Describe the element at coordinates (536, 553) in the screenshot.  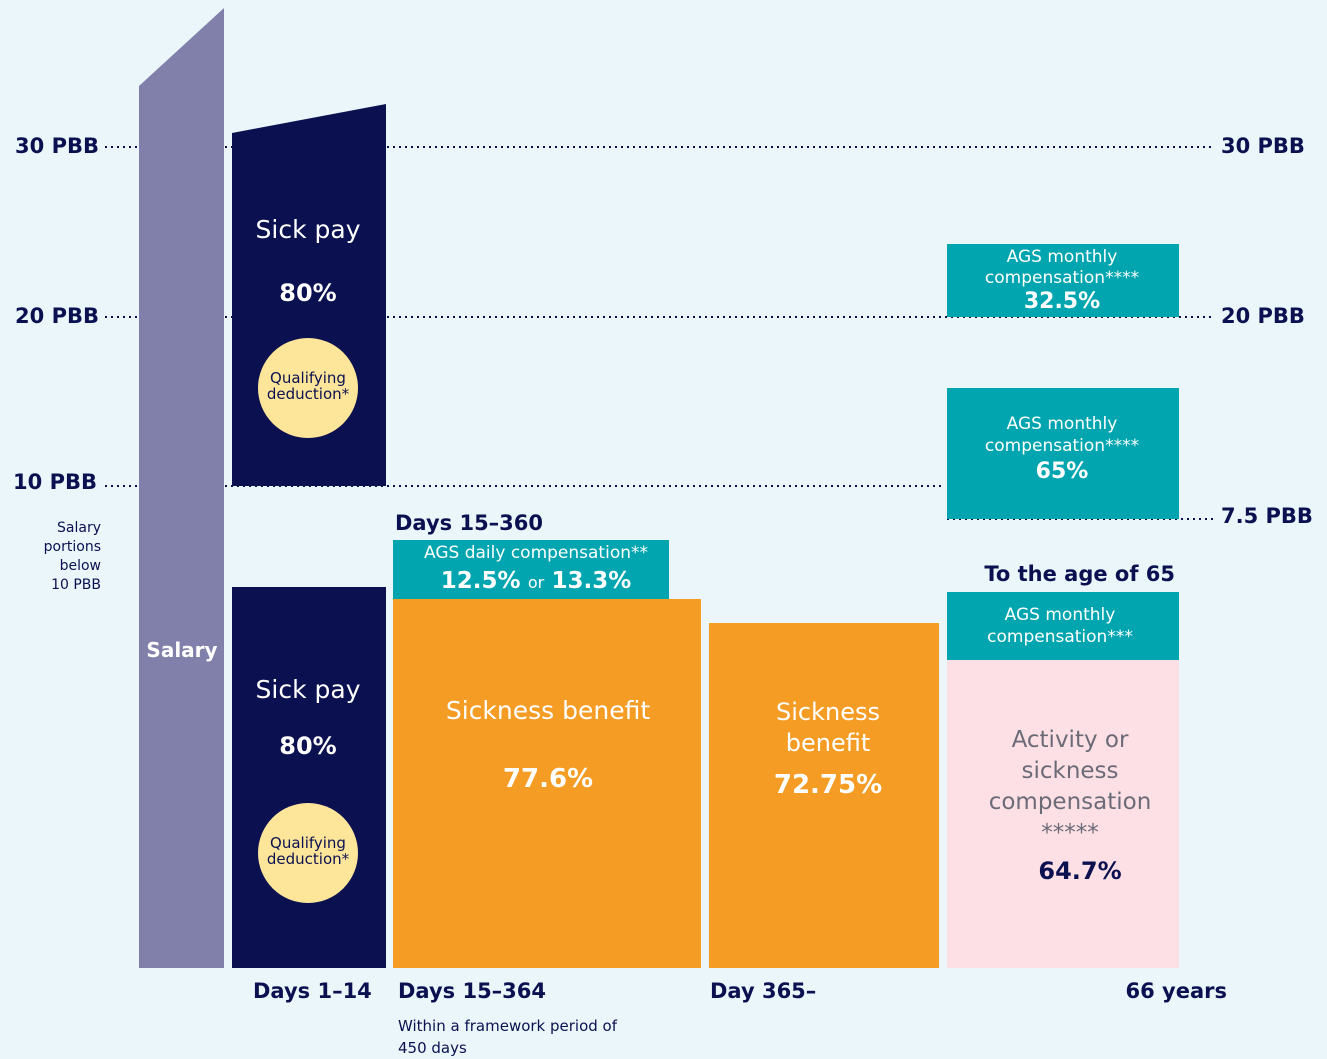
I see `title: AGS daily compensation**` at that location.